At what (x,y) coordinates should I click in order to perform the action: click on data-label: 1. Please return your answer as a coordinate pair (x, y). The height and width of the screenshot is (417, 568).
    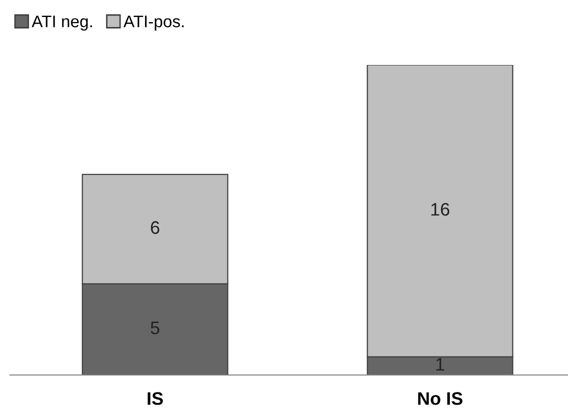
    Looking at the image, I should click on (440, 364).